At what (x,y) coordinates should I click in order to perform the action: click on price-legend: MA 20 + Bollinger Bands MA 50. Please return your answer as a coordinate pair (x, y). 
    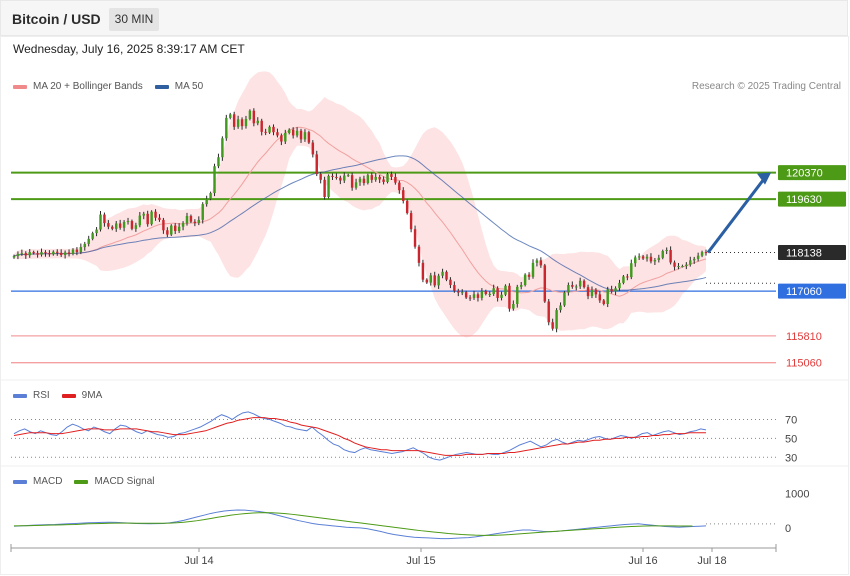
    Looking at the image, I should click on (114, 86).